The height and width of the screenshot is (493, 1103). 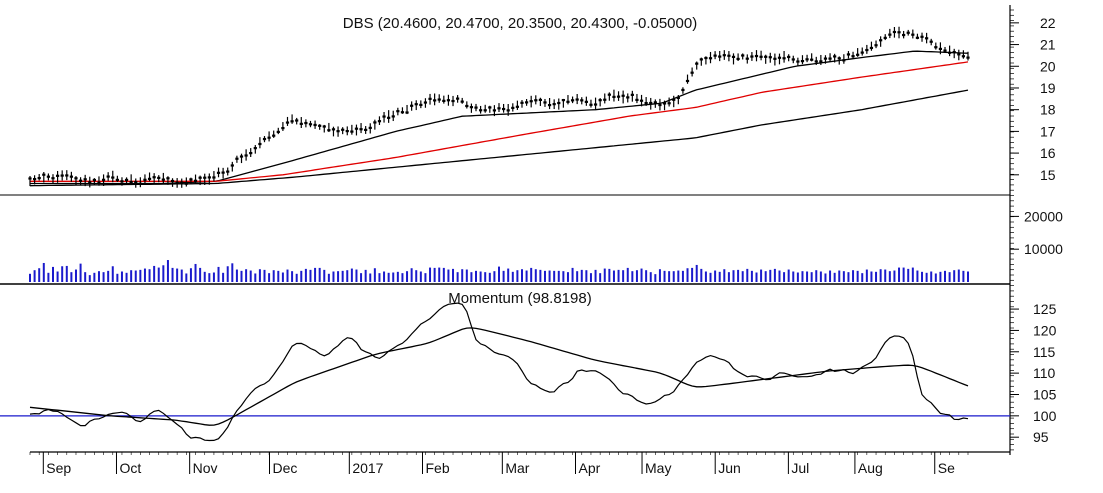 I want to click on volume-bars, so click(x=499, y=271).